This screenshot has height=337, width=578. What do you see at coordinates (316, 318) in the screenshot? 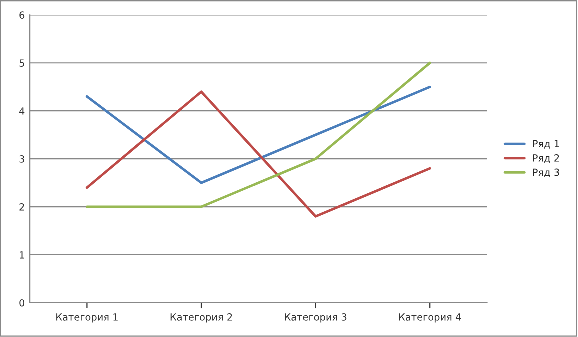
I see `x-tick-label: Категория 3` at bounding box center [316, 318].